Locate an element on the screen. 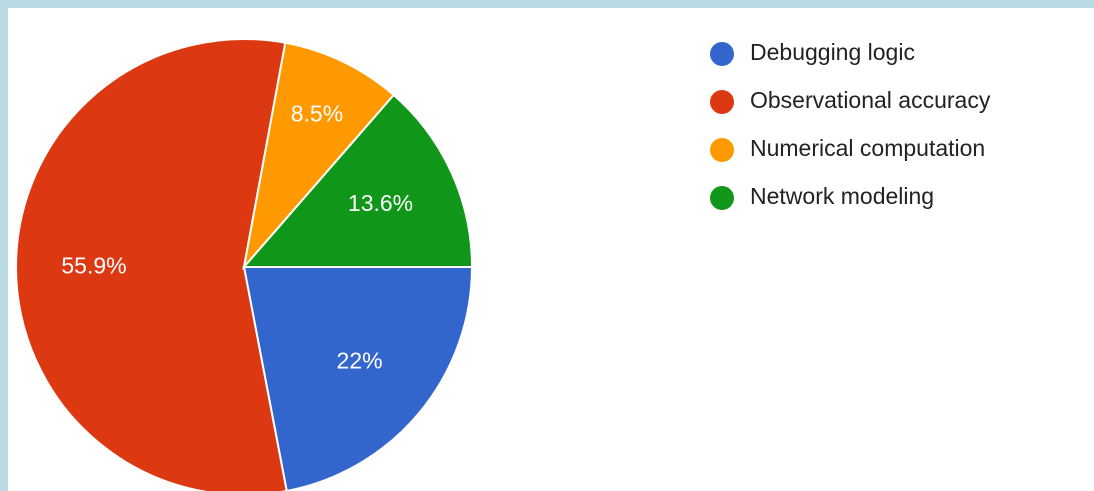 The image size is (1094, 491). legend-item-debugging-logic: Debugging logic is located at coordinates (812, 52).